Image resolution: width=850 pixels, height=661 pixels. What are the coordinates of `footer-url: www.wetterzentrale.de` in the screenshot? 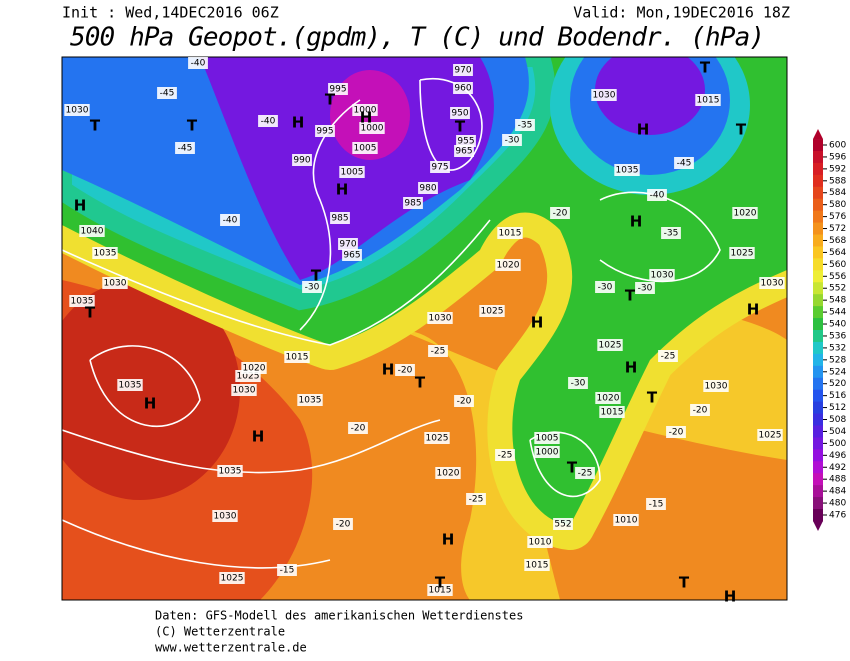 It's located at (231, 648).